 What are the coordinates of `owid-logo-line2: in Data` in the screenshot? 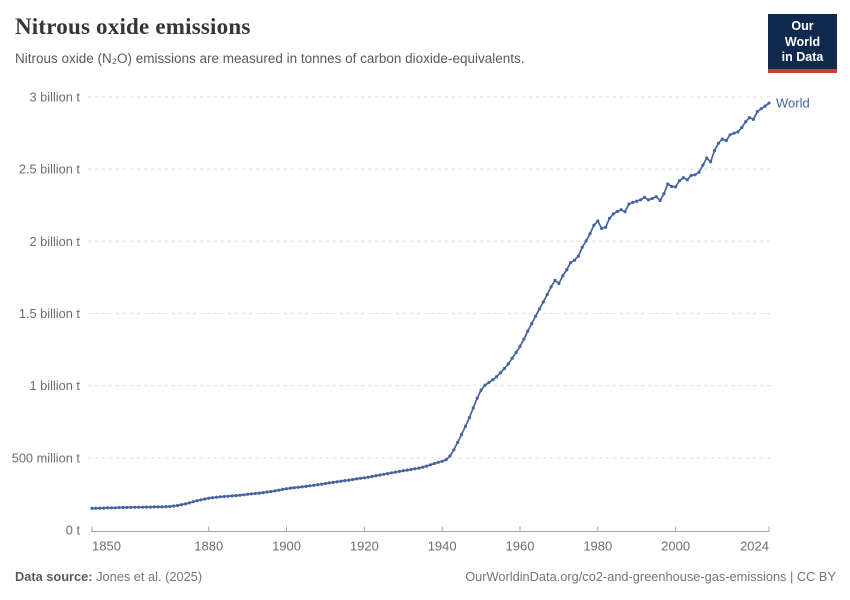 It's located at (802, 57).